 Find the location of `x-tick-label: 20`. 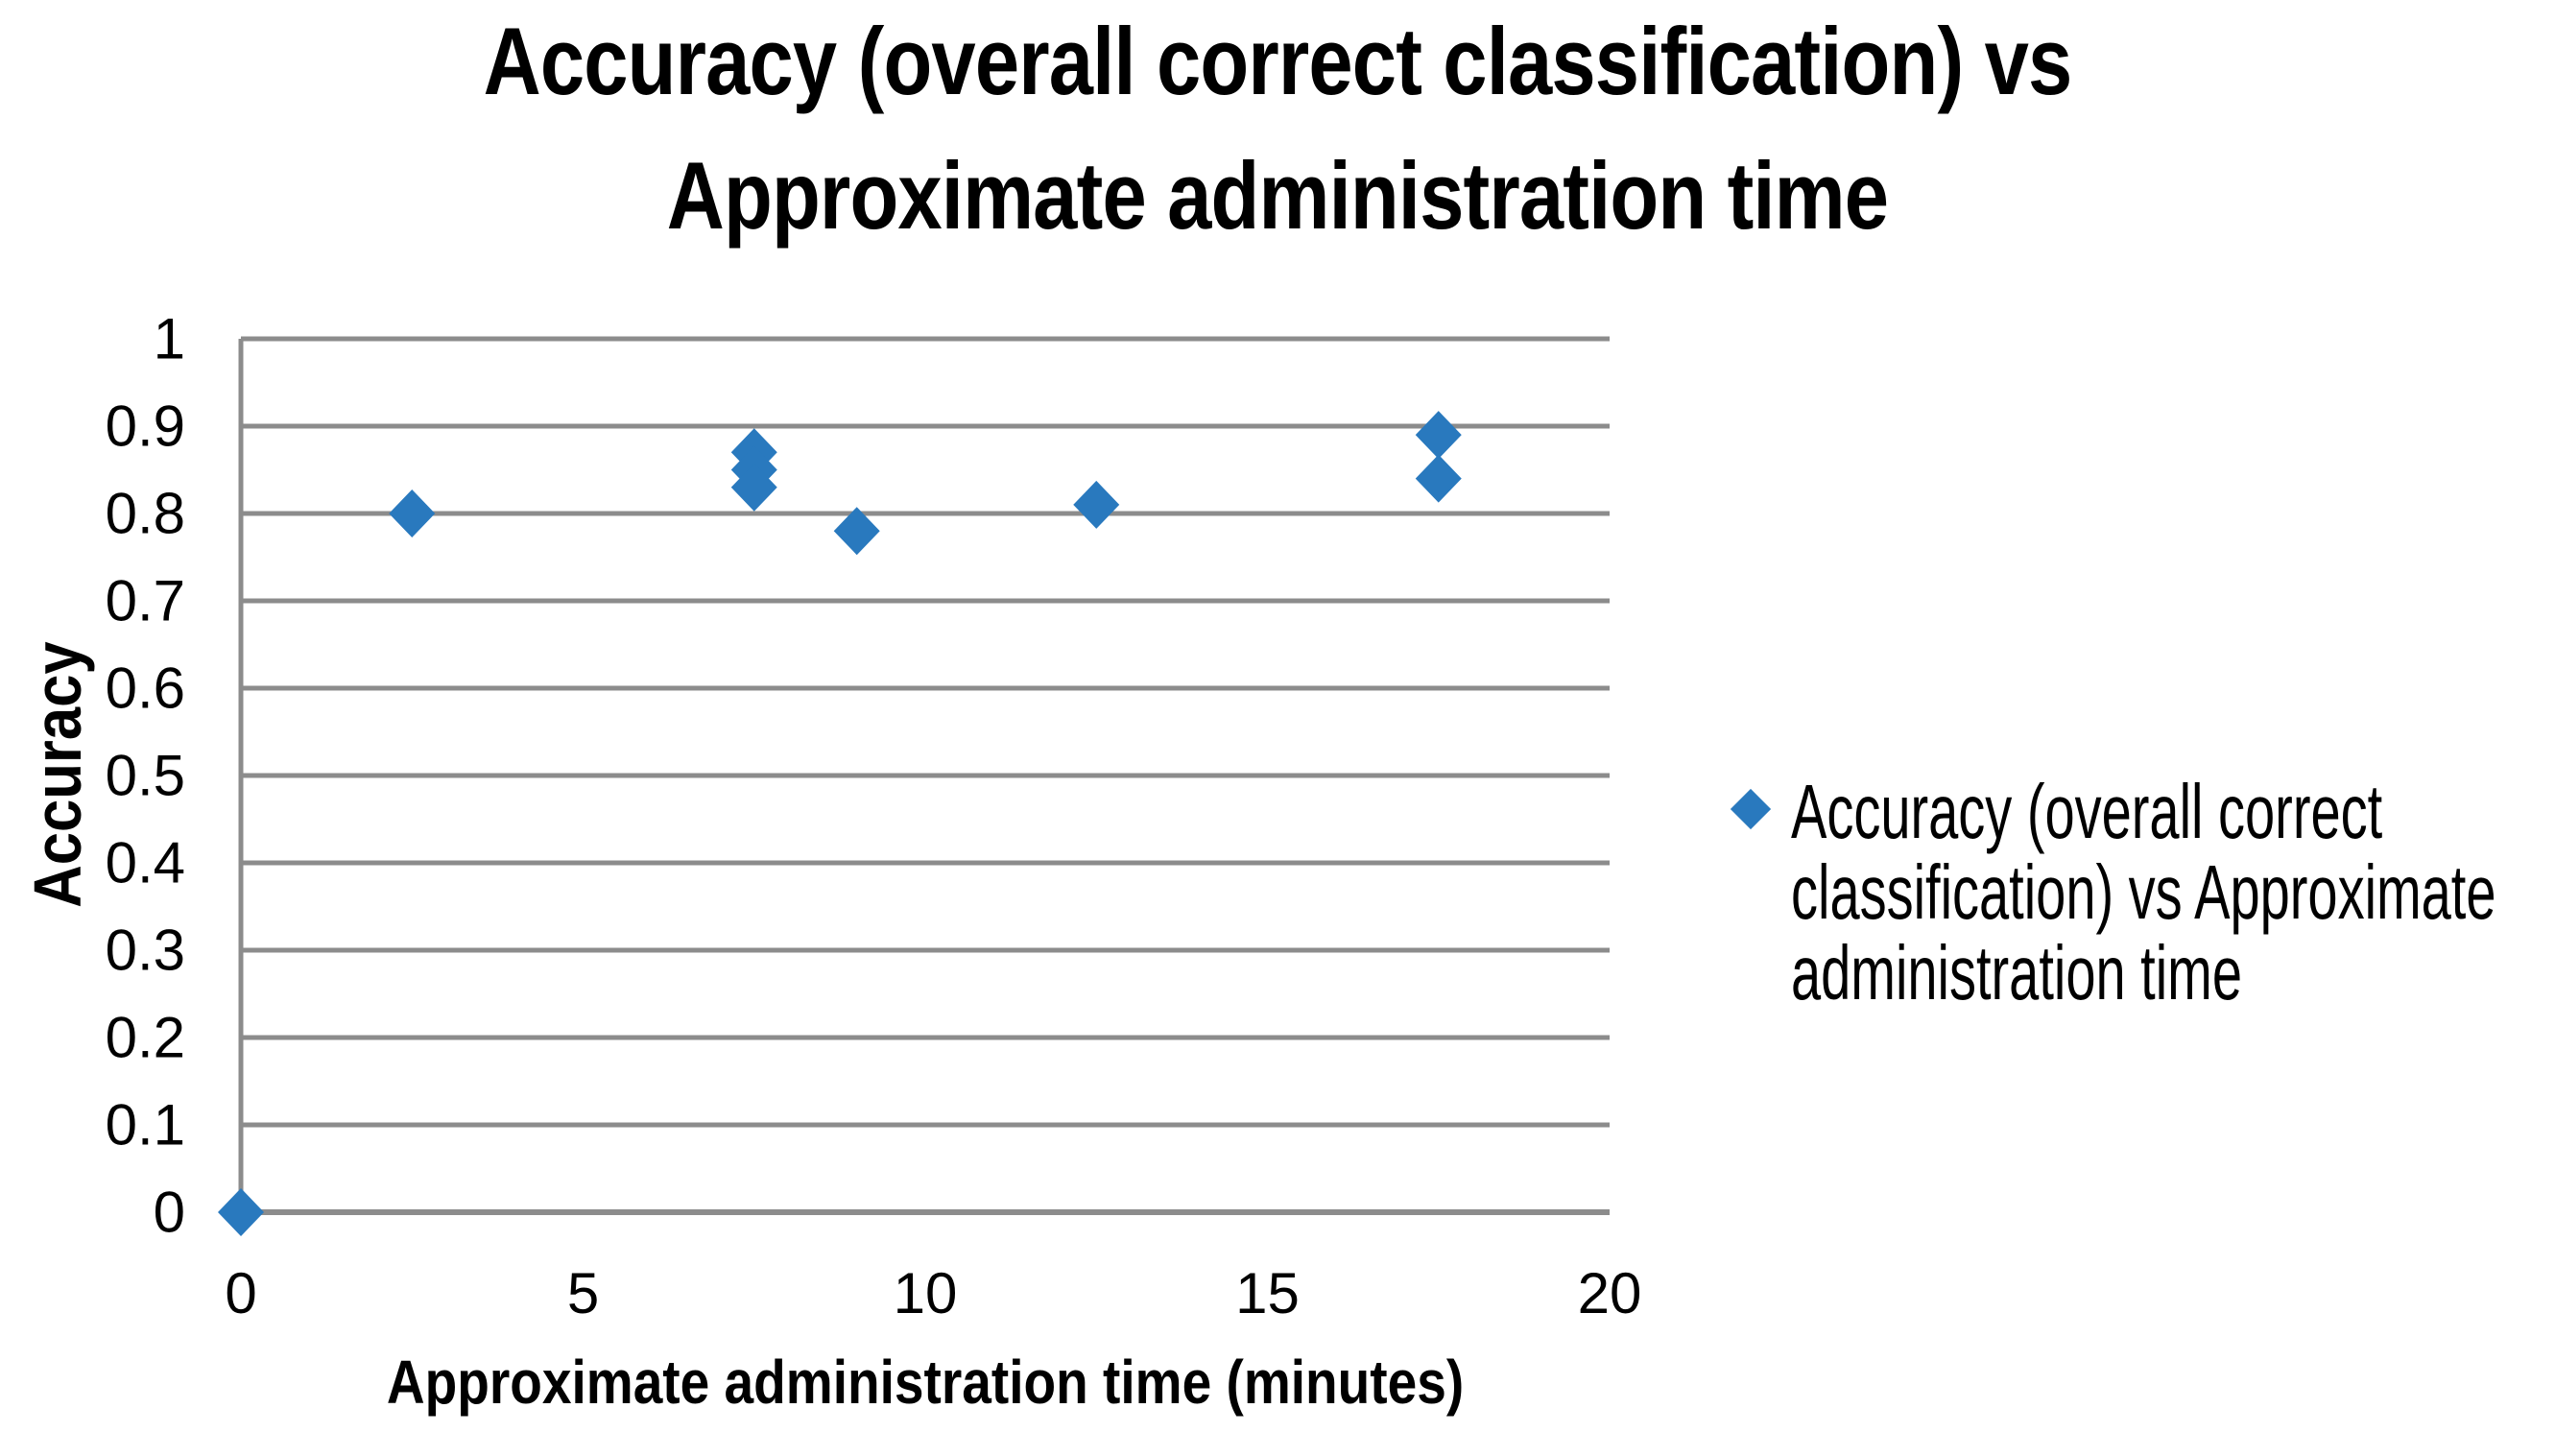

x-tick-label: 20 is located at coordinates (1610, 1293).